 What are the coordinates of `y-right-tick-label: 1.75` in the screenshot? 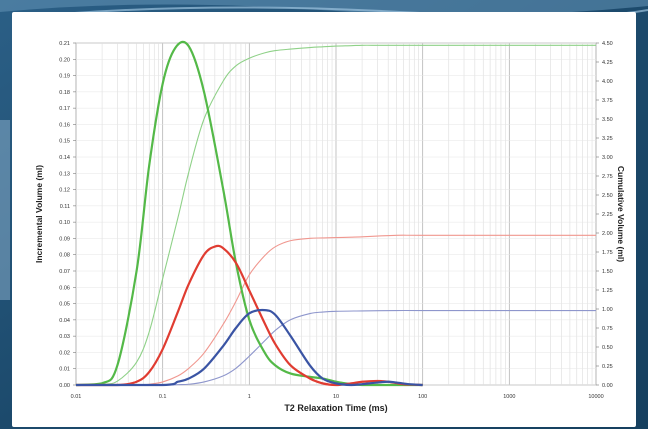 It's located at (607, 253).